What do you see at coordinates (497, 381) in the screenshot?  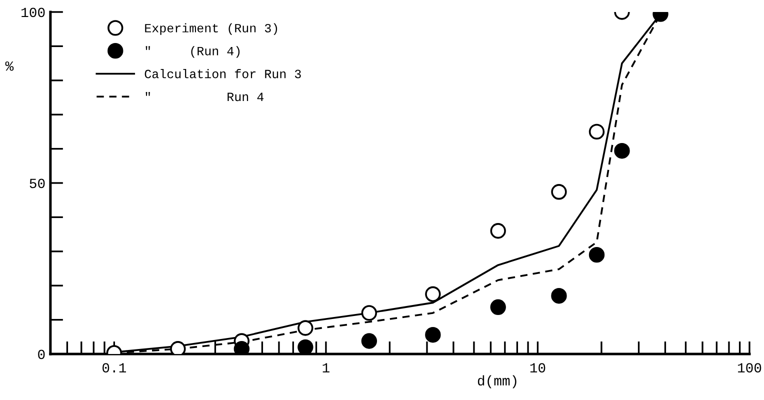 I see `x-axis-title: d(mm)` at bounding box center [497, 381].